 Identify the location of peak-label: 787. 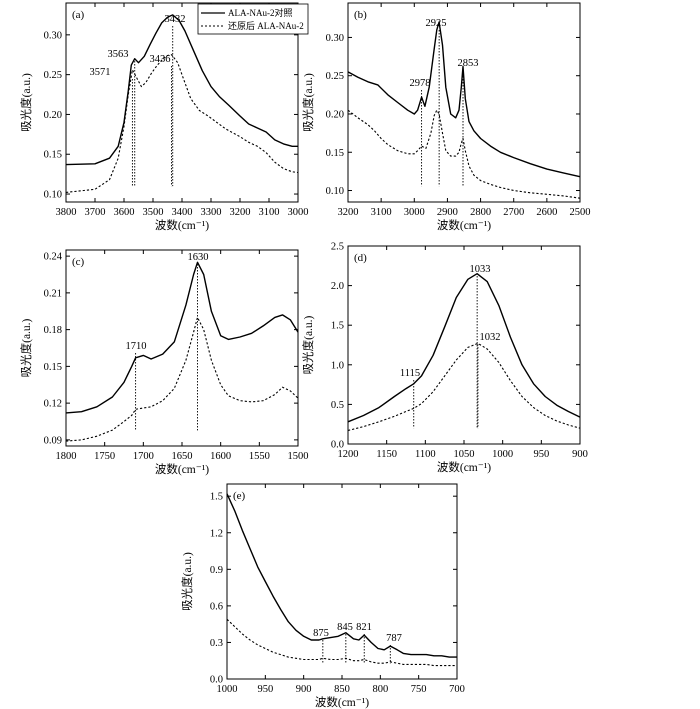
(394, 638).